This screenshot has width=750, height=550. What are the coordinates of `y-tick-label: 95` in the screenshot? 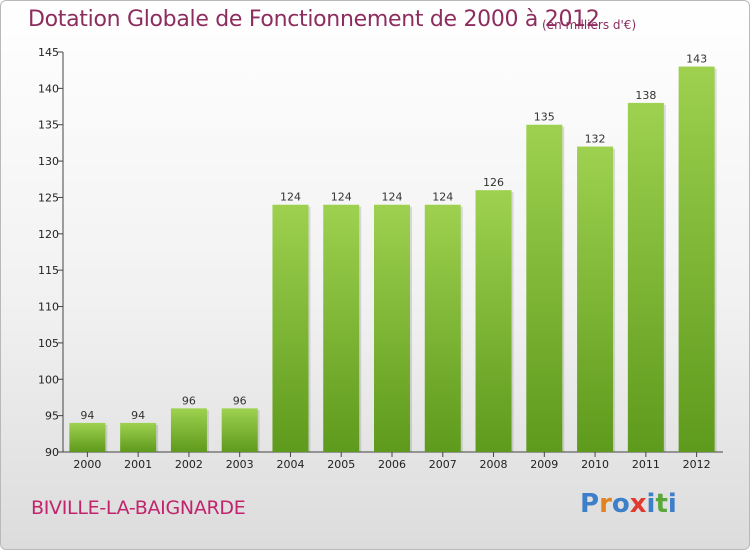 It's located at (52, 416).